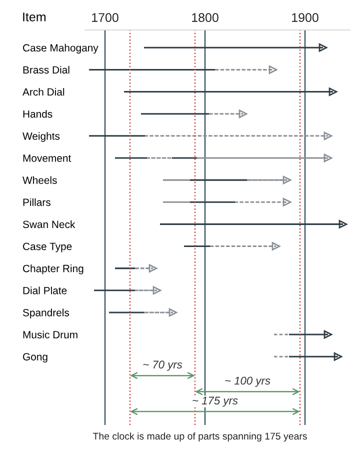 The width and height of the screenshot is (360, 456). I want to click on annotation: ~ 70 yrs, so click(162, 365).